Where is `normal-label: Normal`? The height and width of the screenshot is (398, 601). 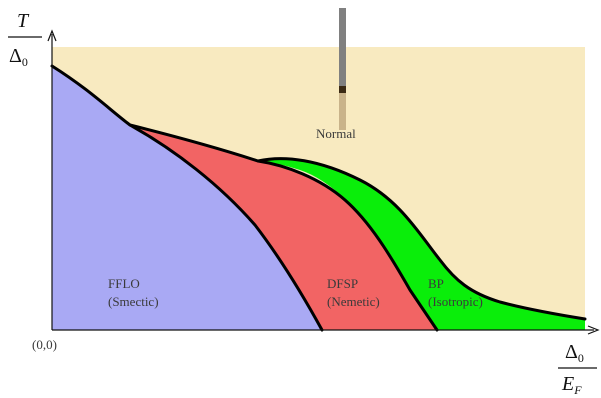
normal-label: Normal is located at coordinates (336, 133).